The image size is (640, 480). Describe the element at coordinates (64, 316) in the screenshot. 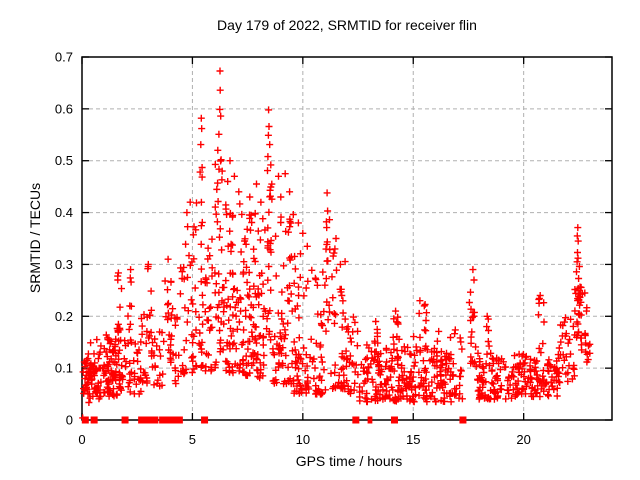

I see `y-tick-label: 0.2` at that location.